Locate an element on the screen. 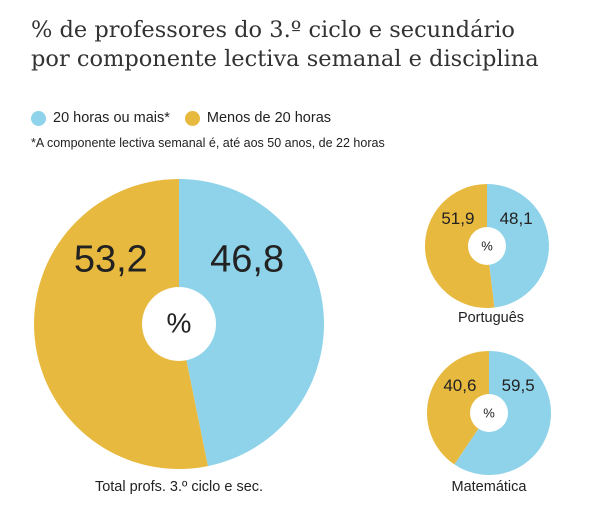  pie-portugues: 48,1 51,9% is located at coordinates (486, 246).